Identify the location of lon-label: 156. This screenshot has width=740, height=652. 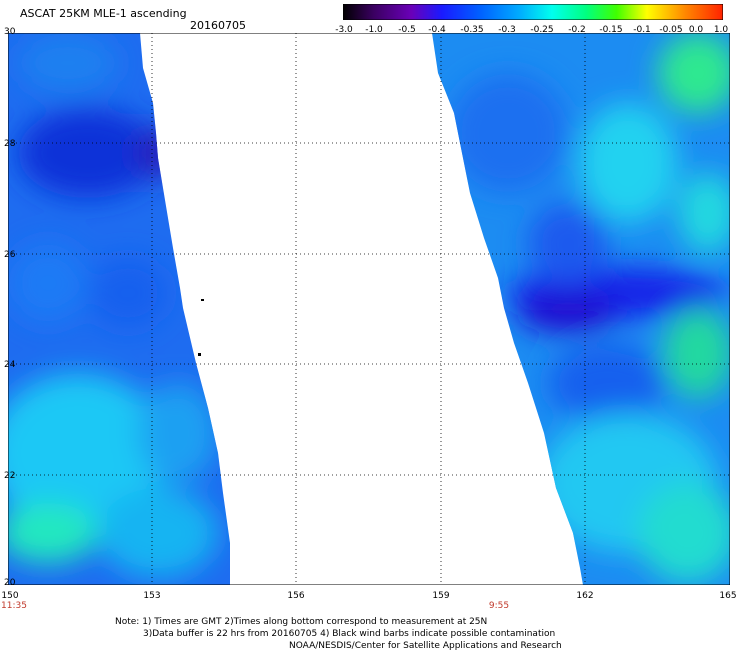
(296, 596).